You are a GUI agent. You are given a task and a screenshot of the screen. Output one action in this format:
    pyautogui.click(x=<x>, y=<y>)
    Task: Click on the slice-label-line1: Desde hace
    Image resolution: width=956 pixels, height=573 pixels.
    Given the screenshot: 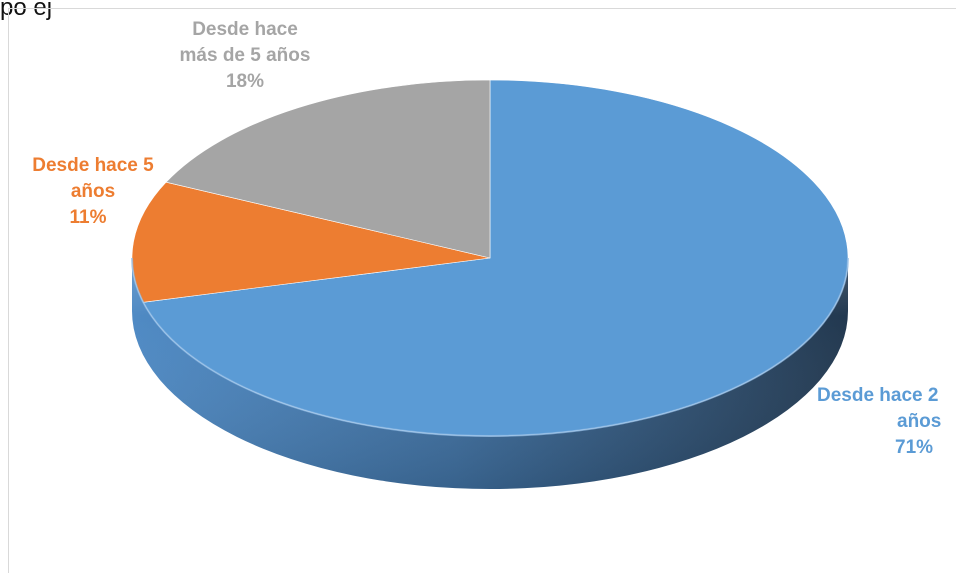 What is the action you would take?
    pyautogui.click(x=245, y=29)
    